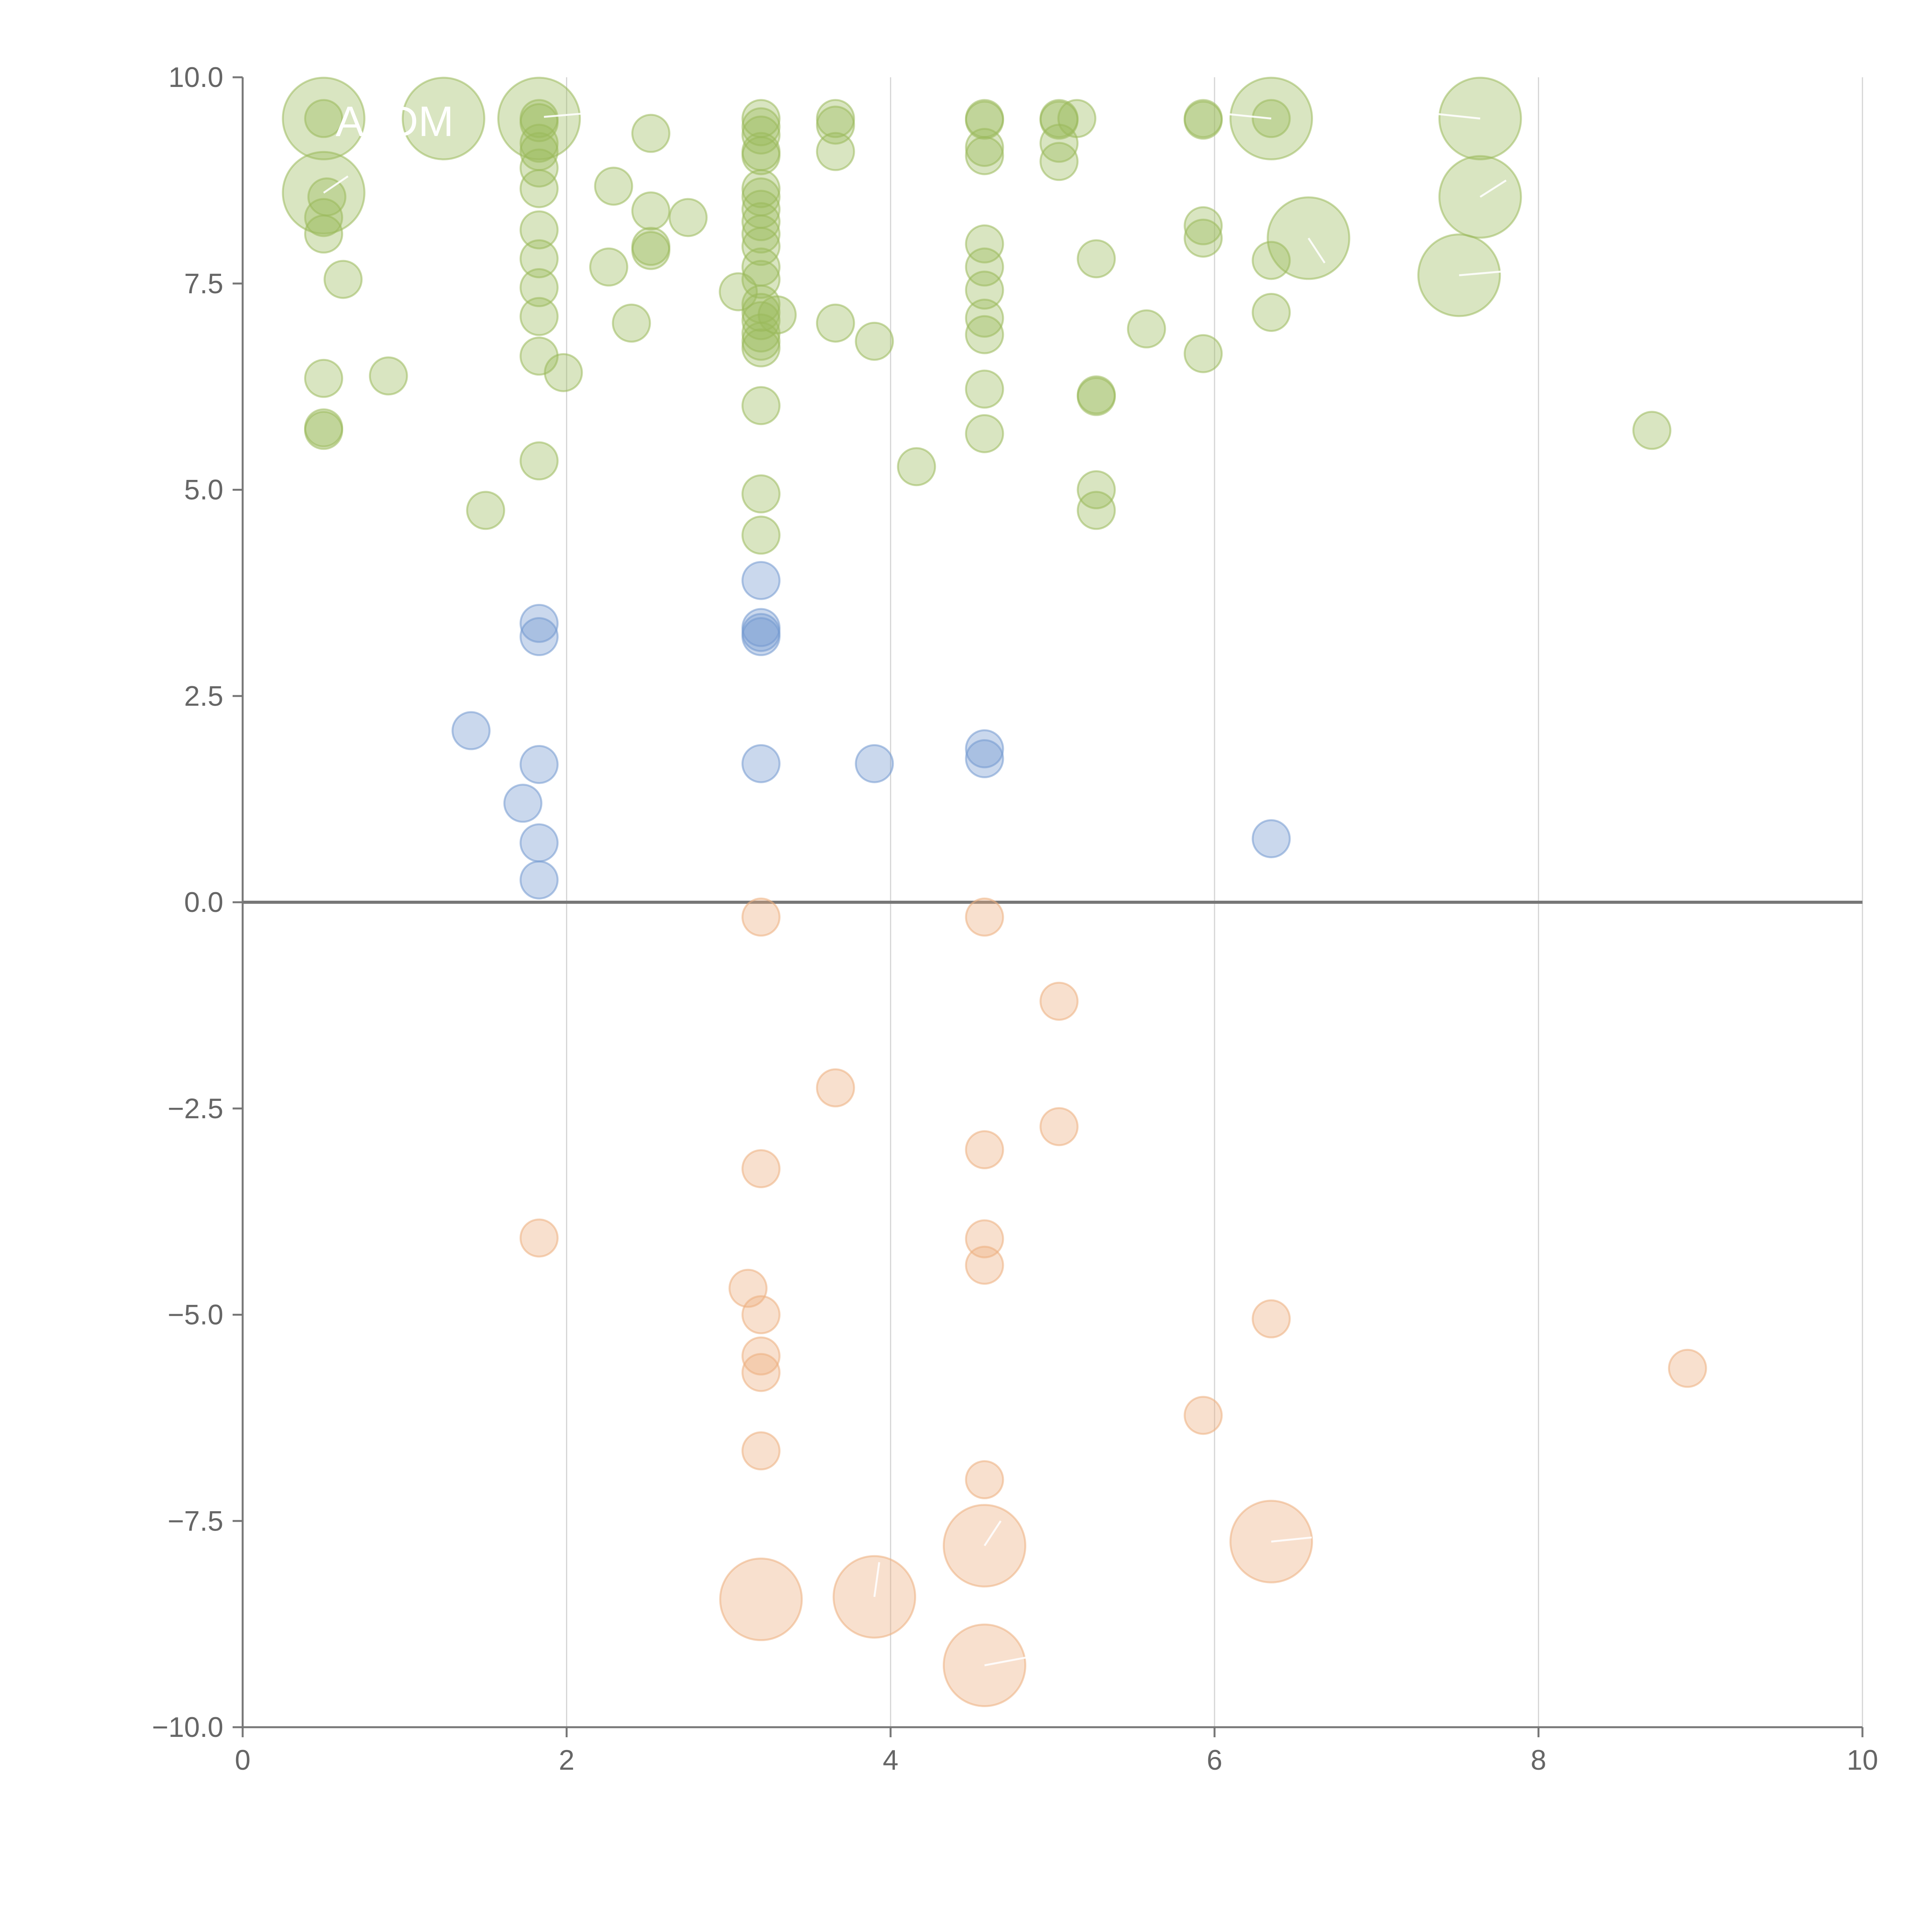  Describe the element at coordinates (196, 1315) in the screenshot. I see `y-tick-label: −5.0` at that location.